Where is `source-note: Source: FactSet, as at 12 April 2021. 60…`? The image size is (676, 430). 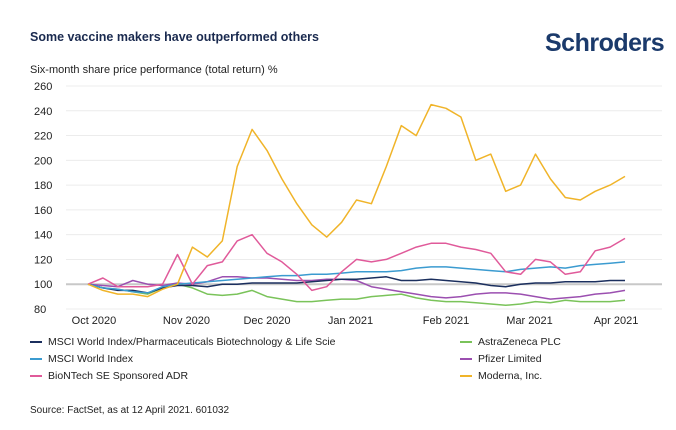
source-note: Source: FactSet, as at 12 April 2021. 60… is located at coordinates (130, 410).